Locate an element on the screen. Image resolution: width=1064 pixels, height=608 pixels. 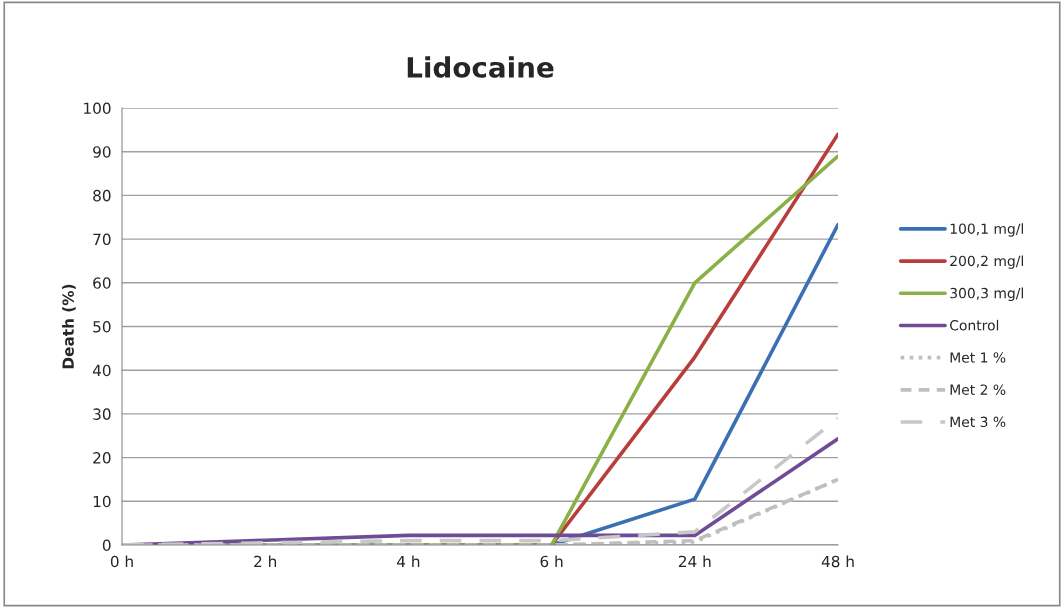
legend-label: Met 2 % is located at coordinates (978, 389).